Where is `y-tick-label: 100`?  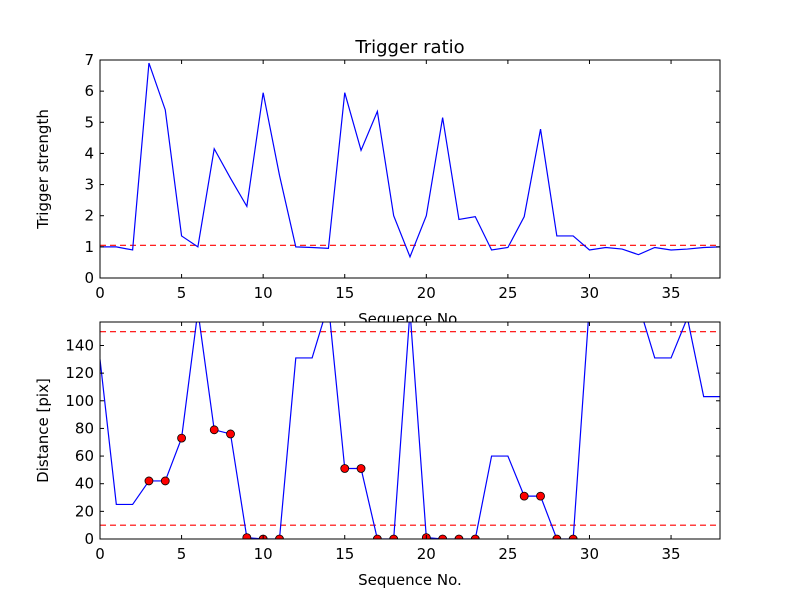 y-tick-label: 100 is located at coordinates (79, 401).